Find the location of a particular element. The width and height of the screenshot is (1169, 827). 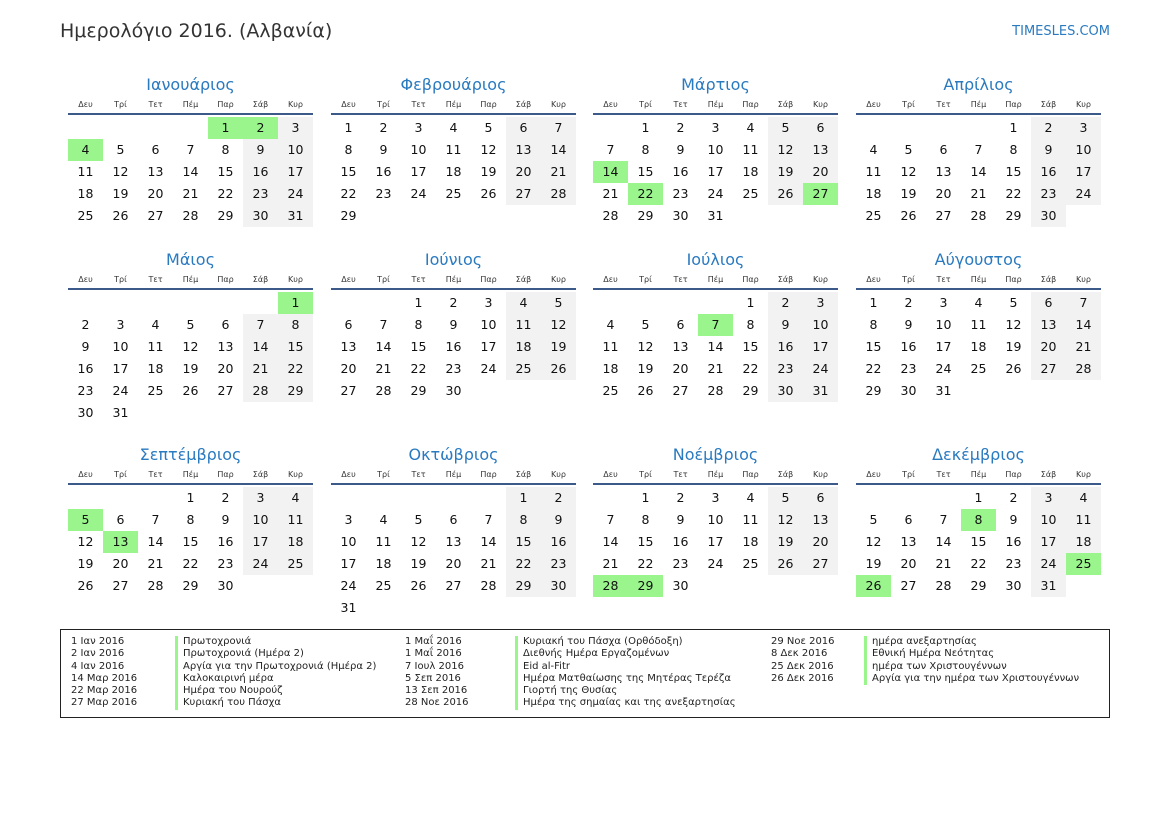

day-cell: 11 is located at coordinates (978, 324).